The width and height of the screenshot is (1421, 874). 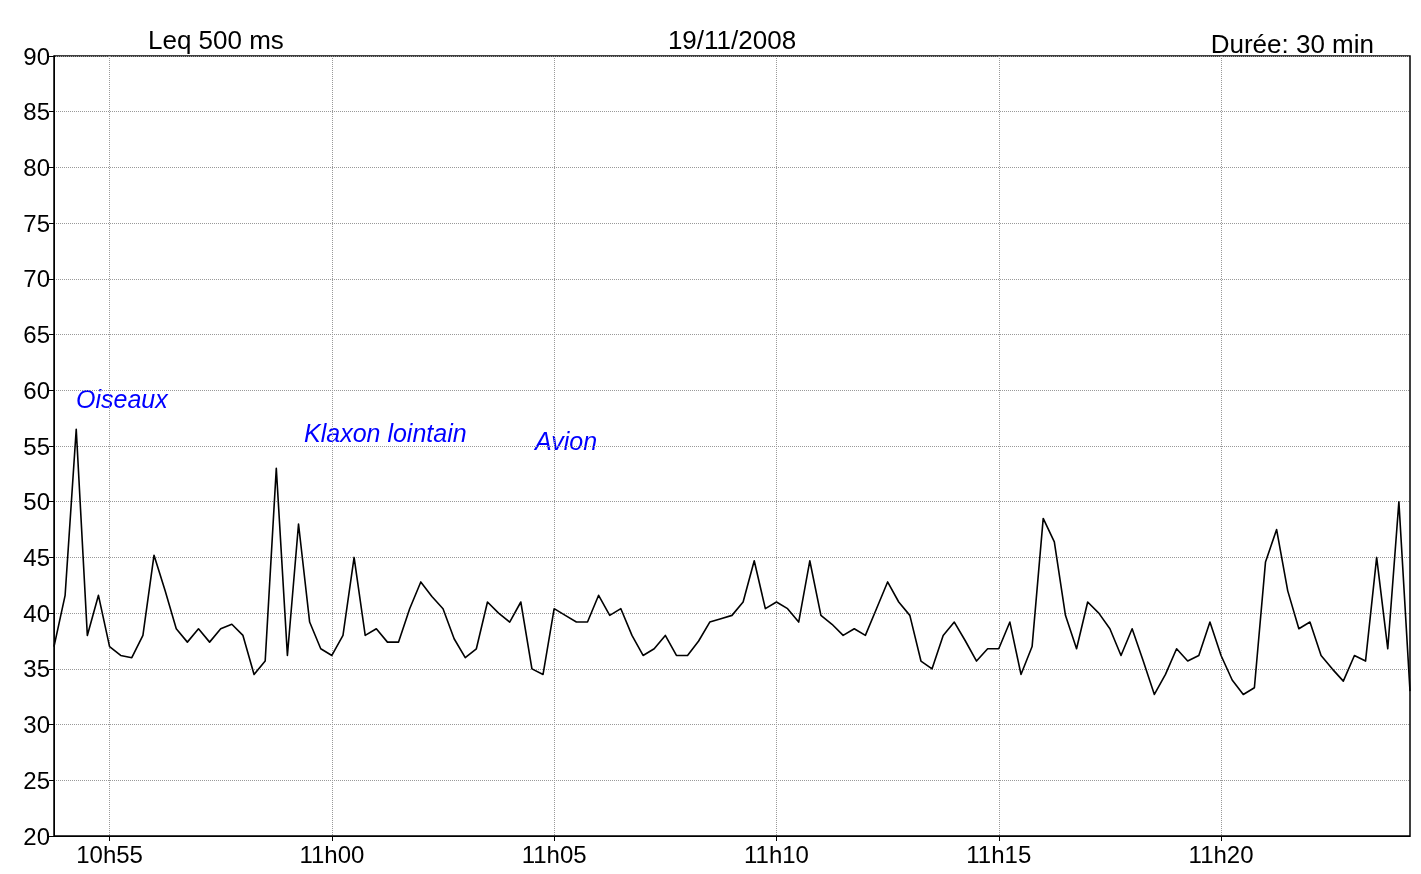 What do you see at coordinates (36, 167) in the screenshot?
I see `y-tick-label: 80` at bounding box center [36, 167].